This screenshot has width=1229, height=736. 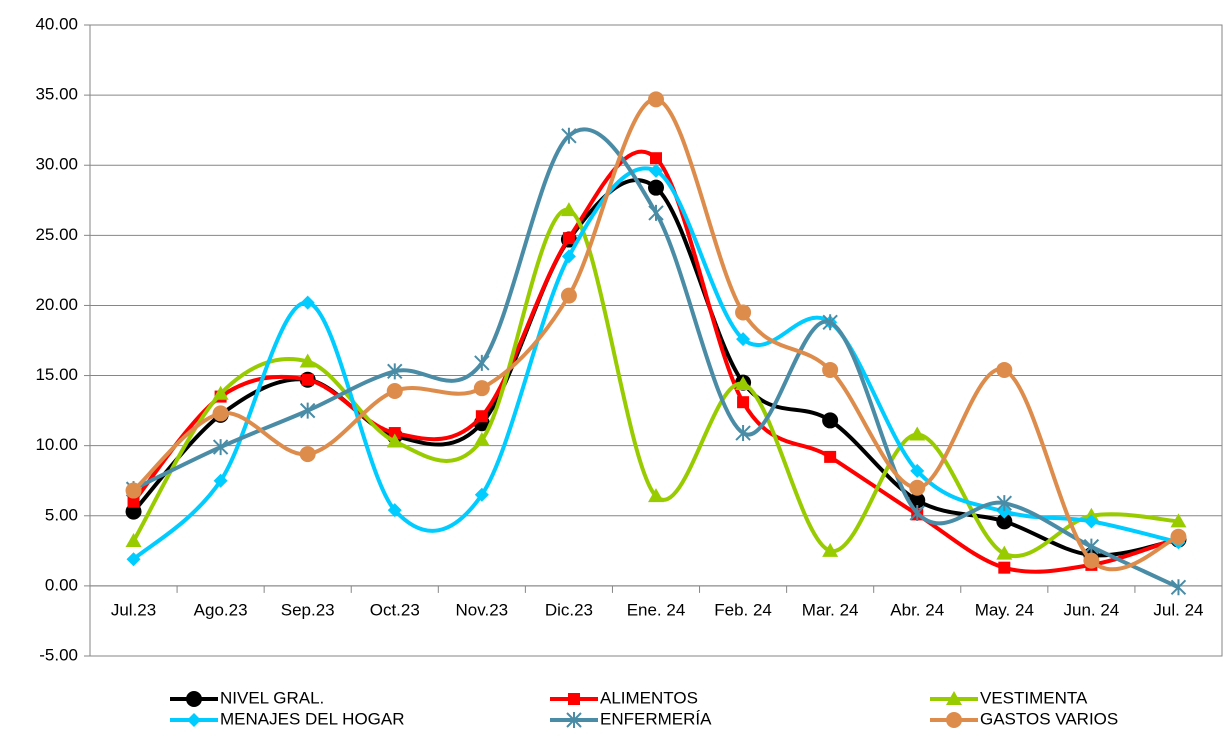 I want to click on y-tick-label: 35.00, so click(x=56, y=94).